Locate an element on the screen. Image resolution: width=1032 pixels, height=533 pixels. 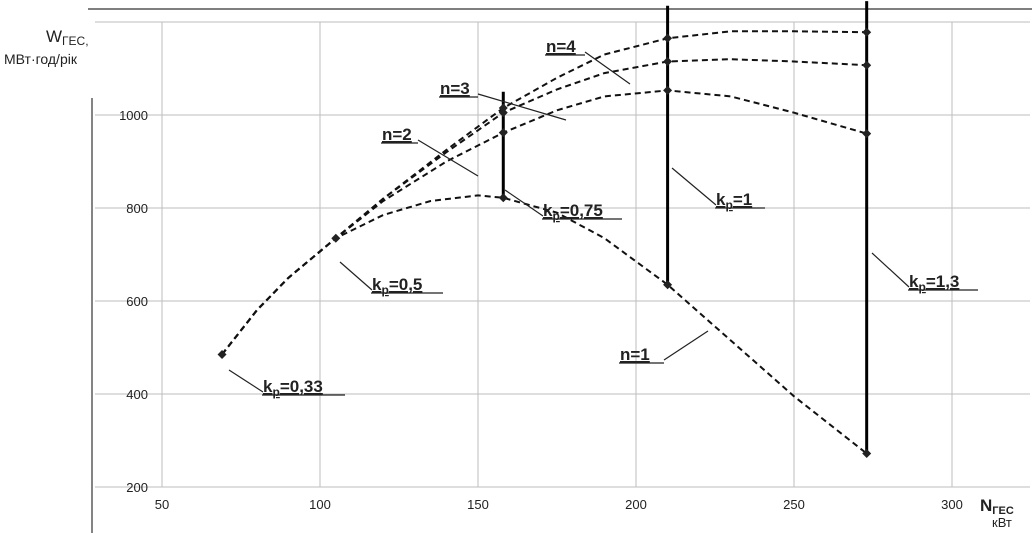
x-tick-label: 300 is located at coordinates (952, 504).